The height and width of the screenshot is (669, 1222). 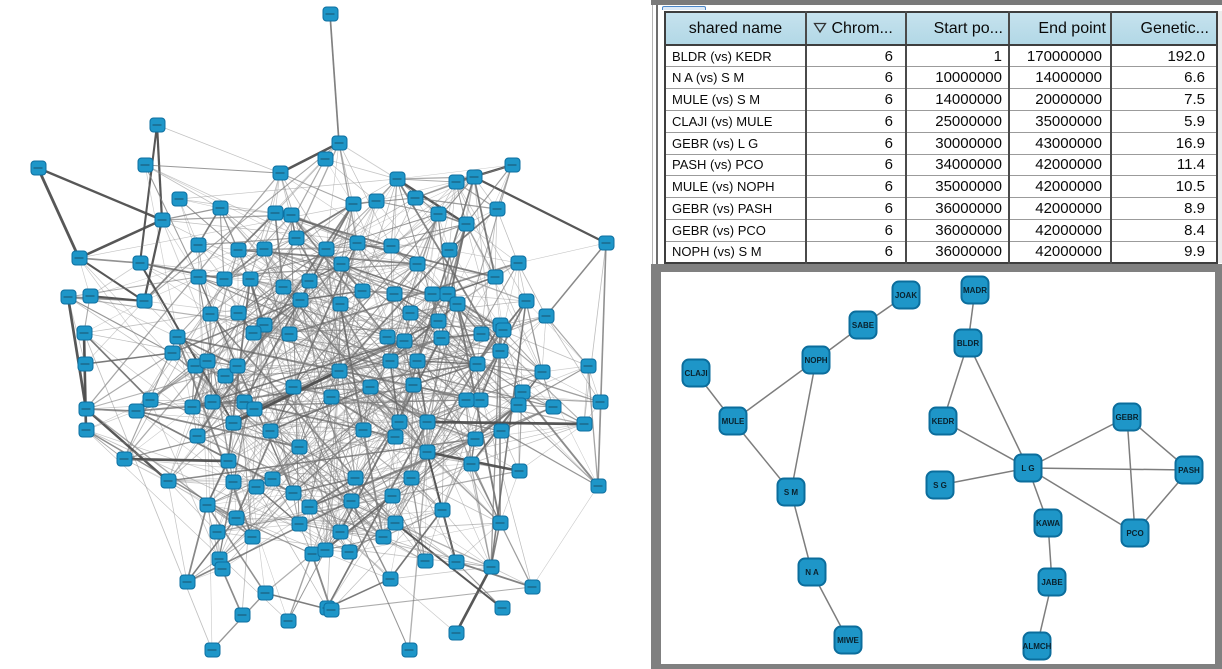 What do you see at coordinates (812, 572) in the screenshot?
I see `svg-text: N A` at bounding box center [812, 572].